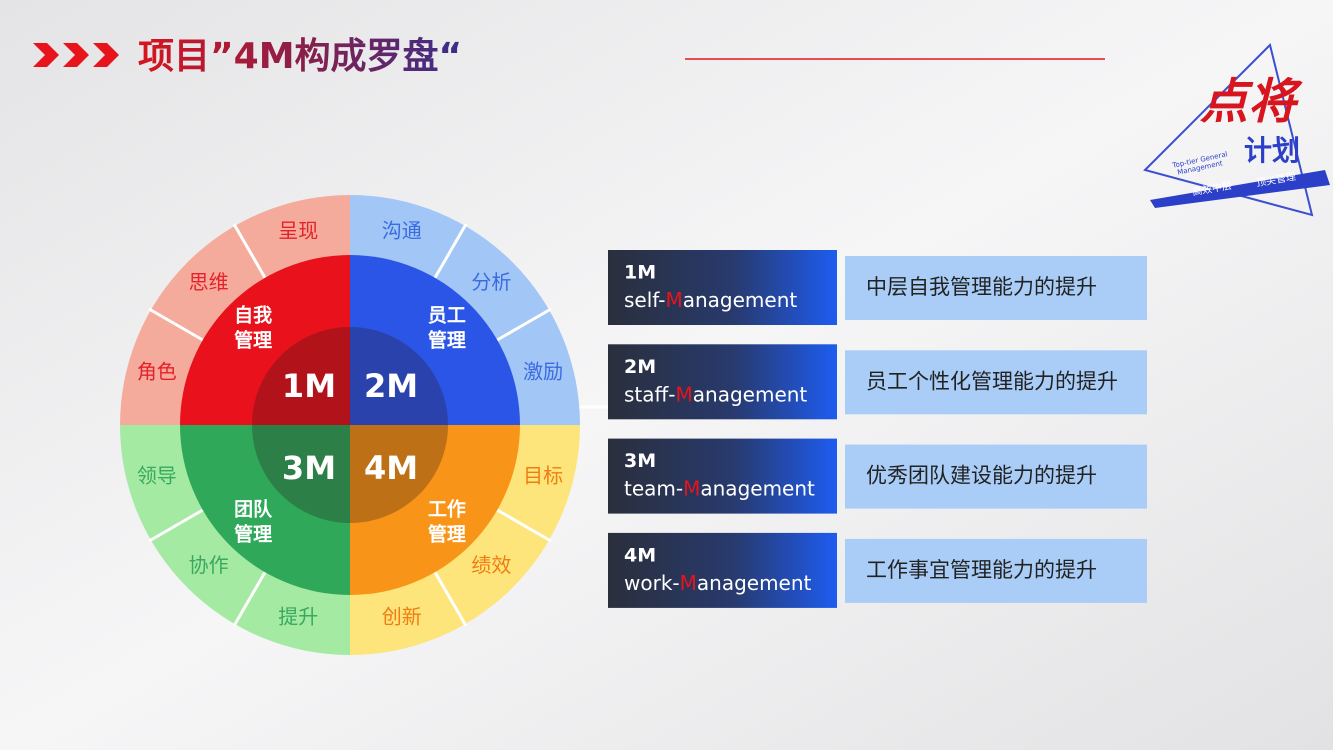 The width and height of the screenshot is (1333, 750). What do you see at coordinates (650, 394) in the screenshot?
I see `row-name-prefix: staff-` at bounding box center [650, 394].